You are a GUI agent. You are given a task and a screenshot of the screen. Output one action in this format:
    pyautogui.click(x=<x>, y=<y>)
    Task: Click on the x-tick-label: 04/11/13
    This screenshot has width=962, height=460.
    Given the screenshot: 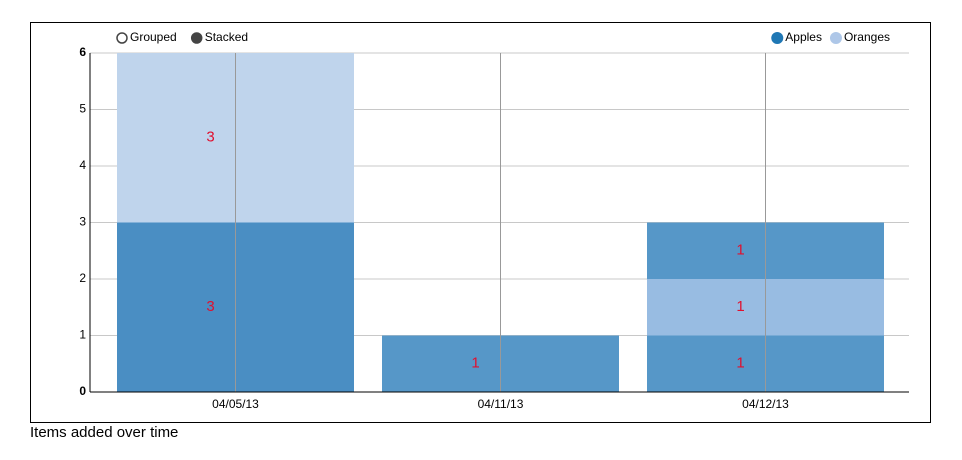 What is the action you would take?
    pyautogui.click(x=501, y=404)
    